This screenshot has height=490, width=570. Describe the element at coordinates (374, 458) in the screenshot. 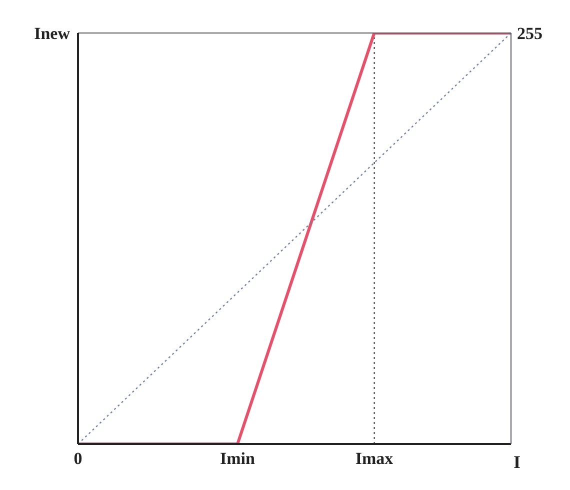

I see `x-tick-label: Imax` at that location.